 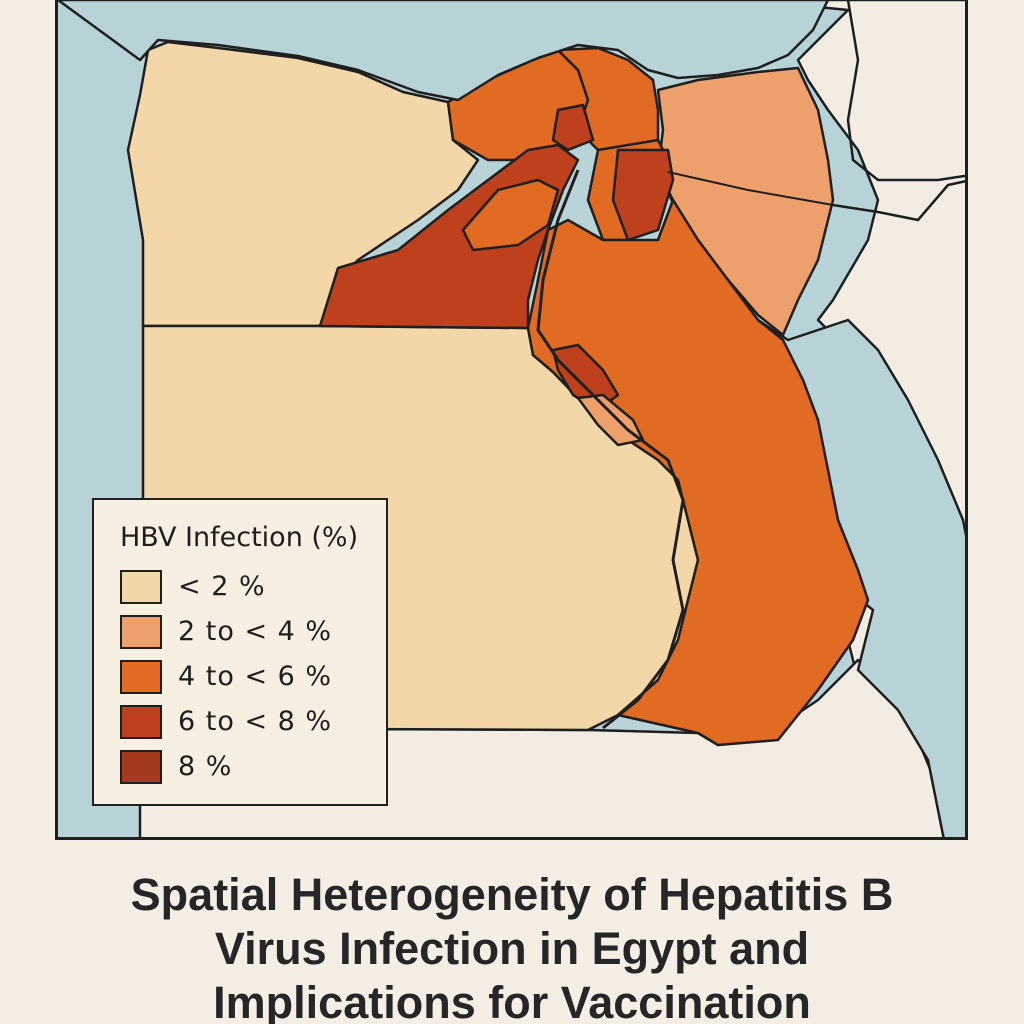 I want to click on legend-item-3: 6 to < 8 %, so click(x=245, y=723).